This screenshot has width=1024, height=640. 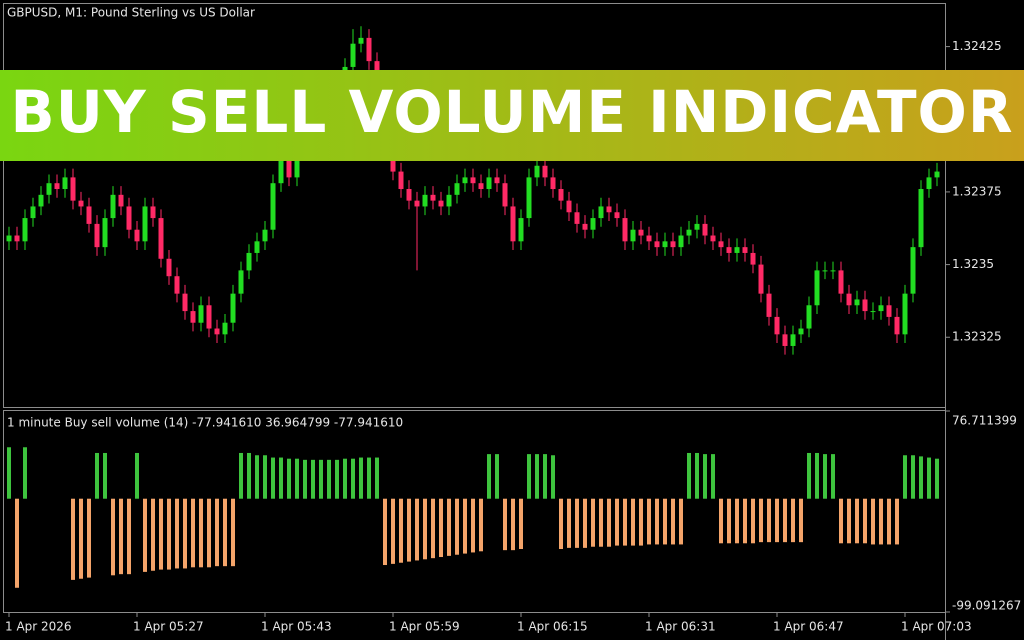 What do you see at coordinates (424, 627) in the screenshot?
I see `x-tick-label: 1 Apr 05:59` at bounding box center [424, 627].